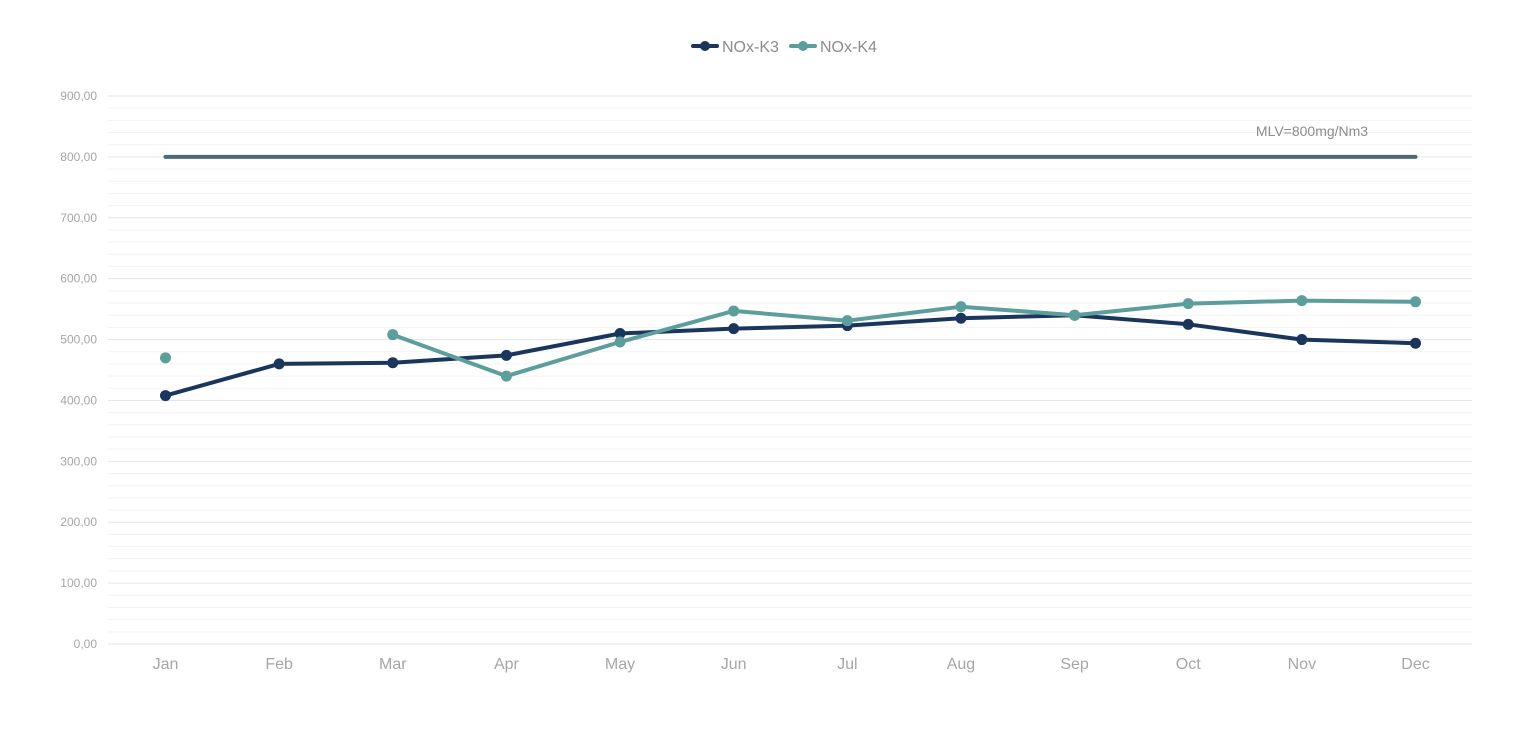 Image resolution: width=1537 pixels, height=749 pixels. Describe the element at coordinates (166, 664) in the screenshot. I see `x-tick-label: Jan` at that location.